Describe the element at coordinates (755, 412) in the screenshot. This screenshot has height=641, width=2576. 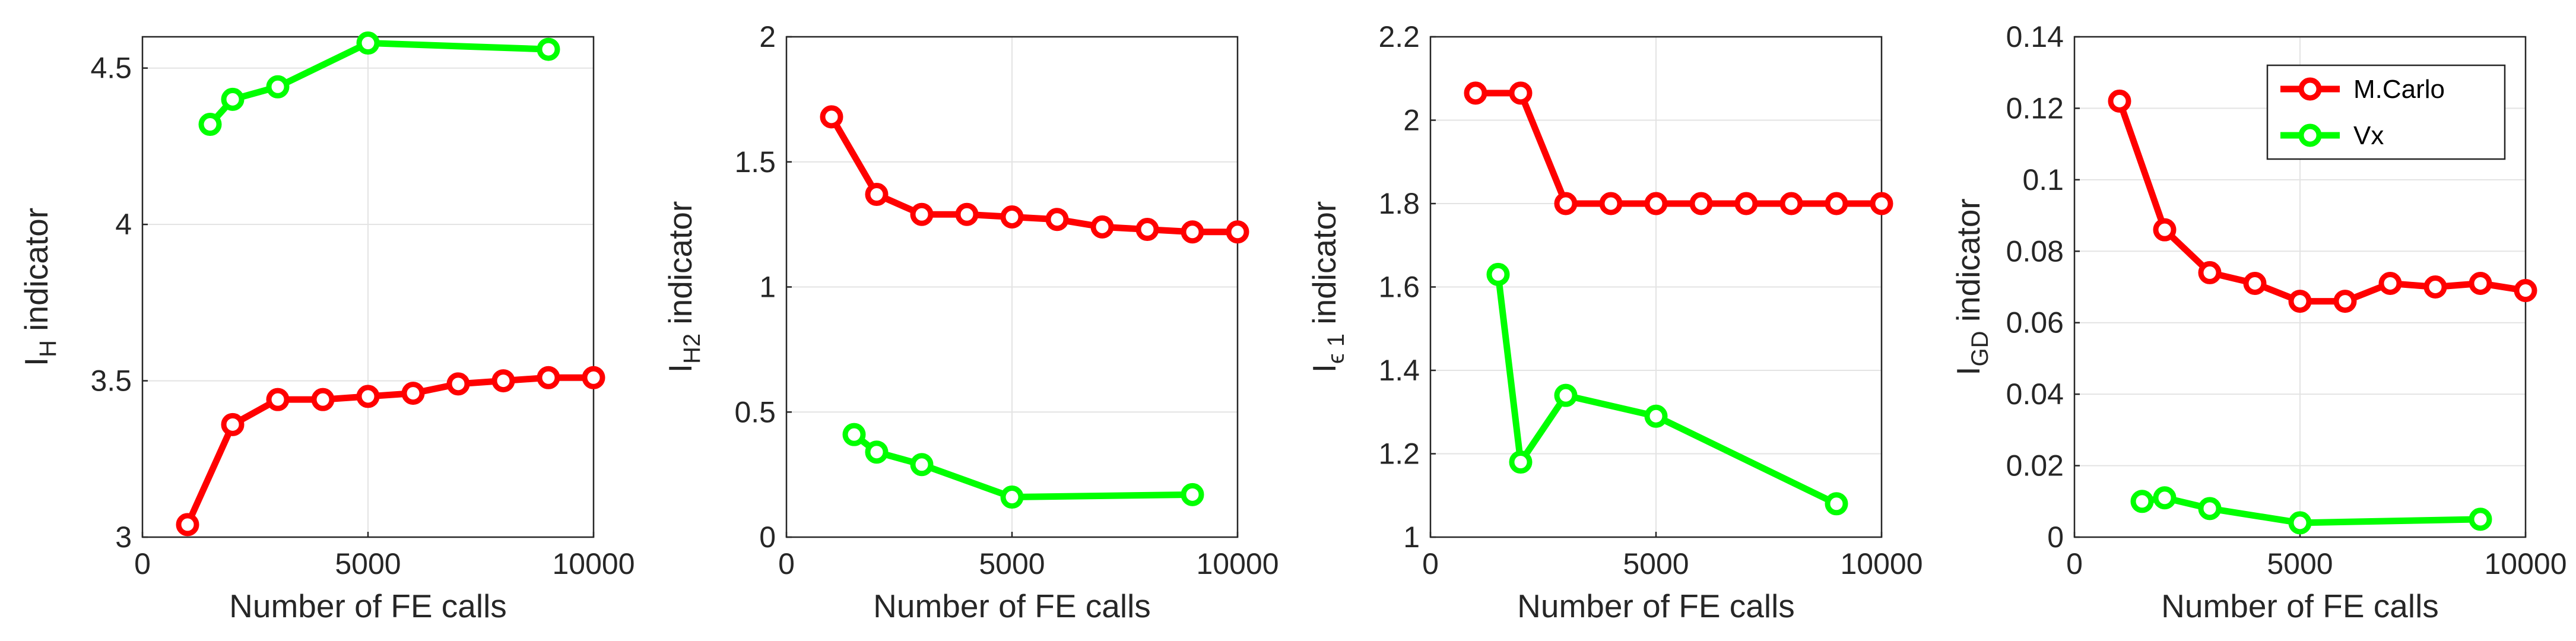
I see `y-tick-label: 0.5` at that location.